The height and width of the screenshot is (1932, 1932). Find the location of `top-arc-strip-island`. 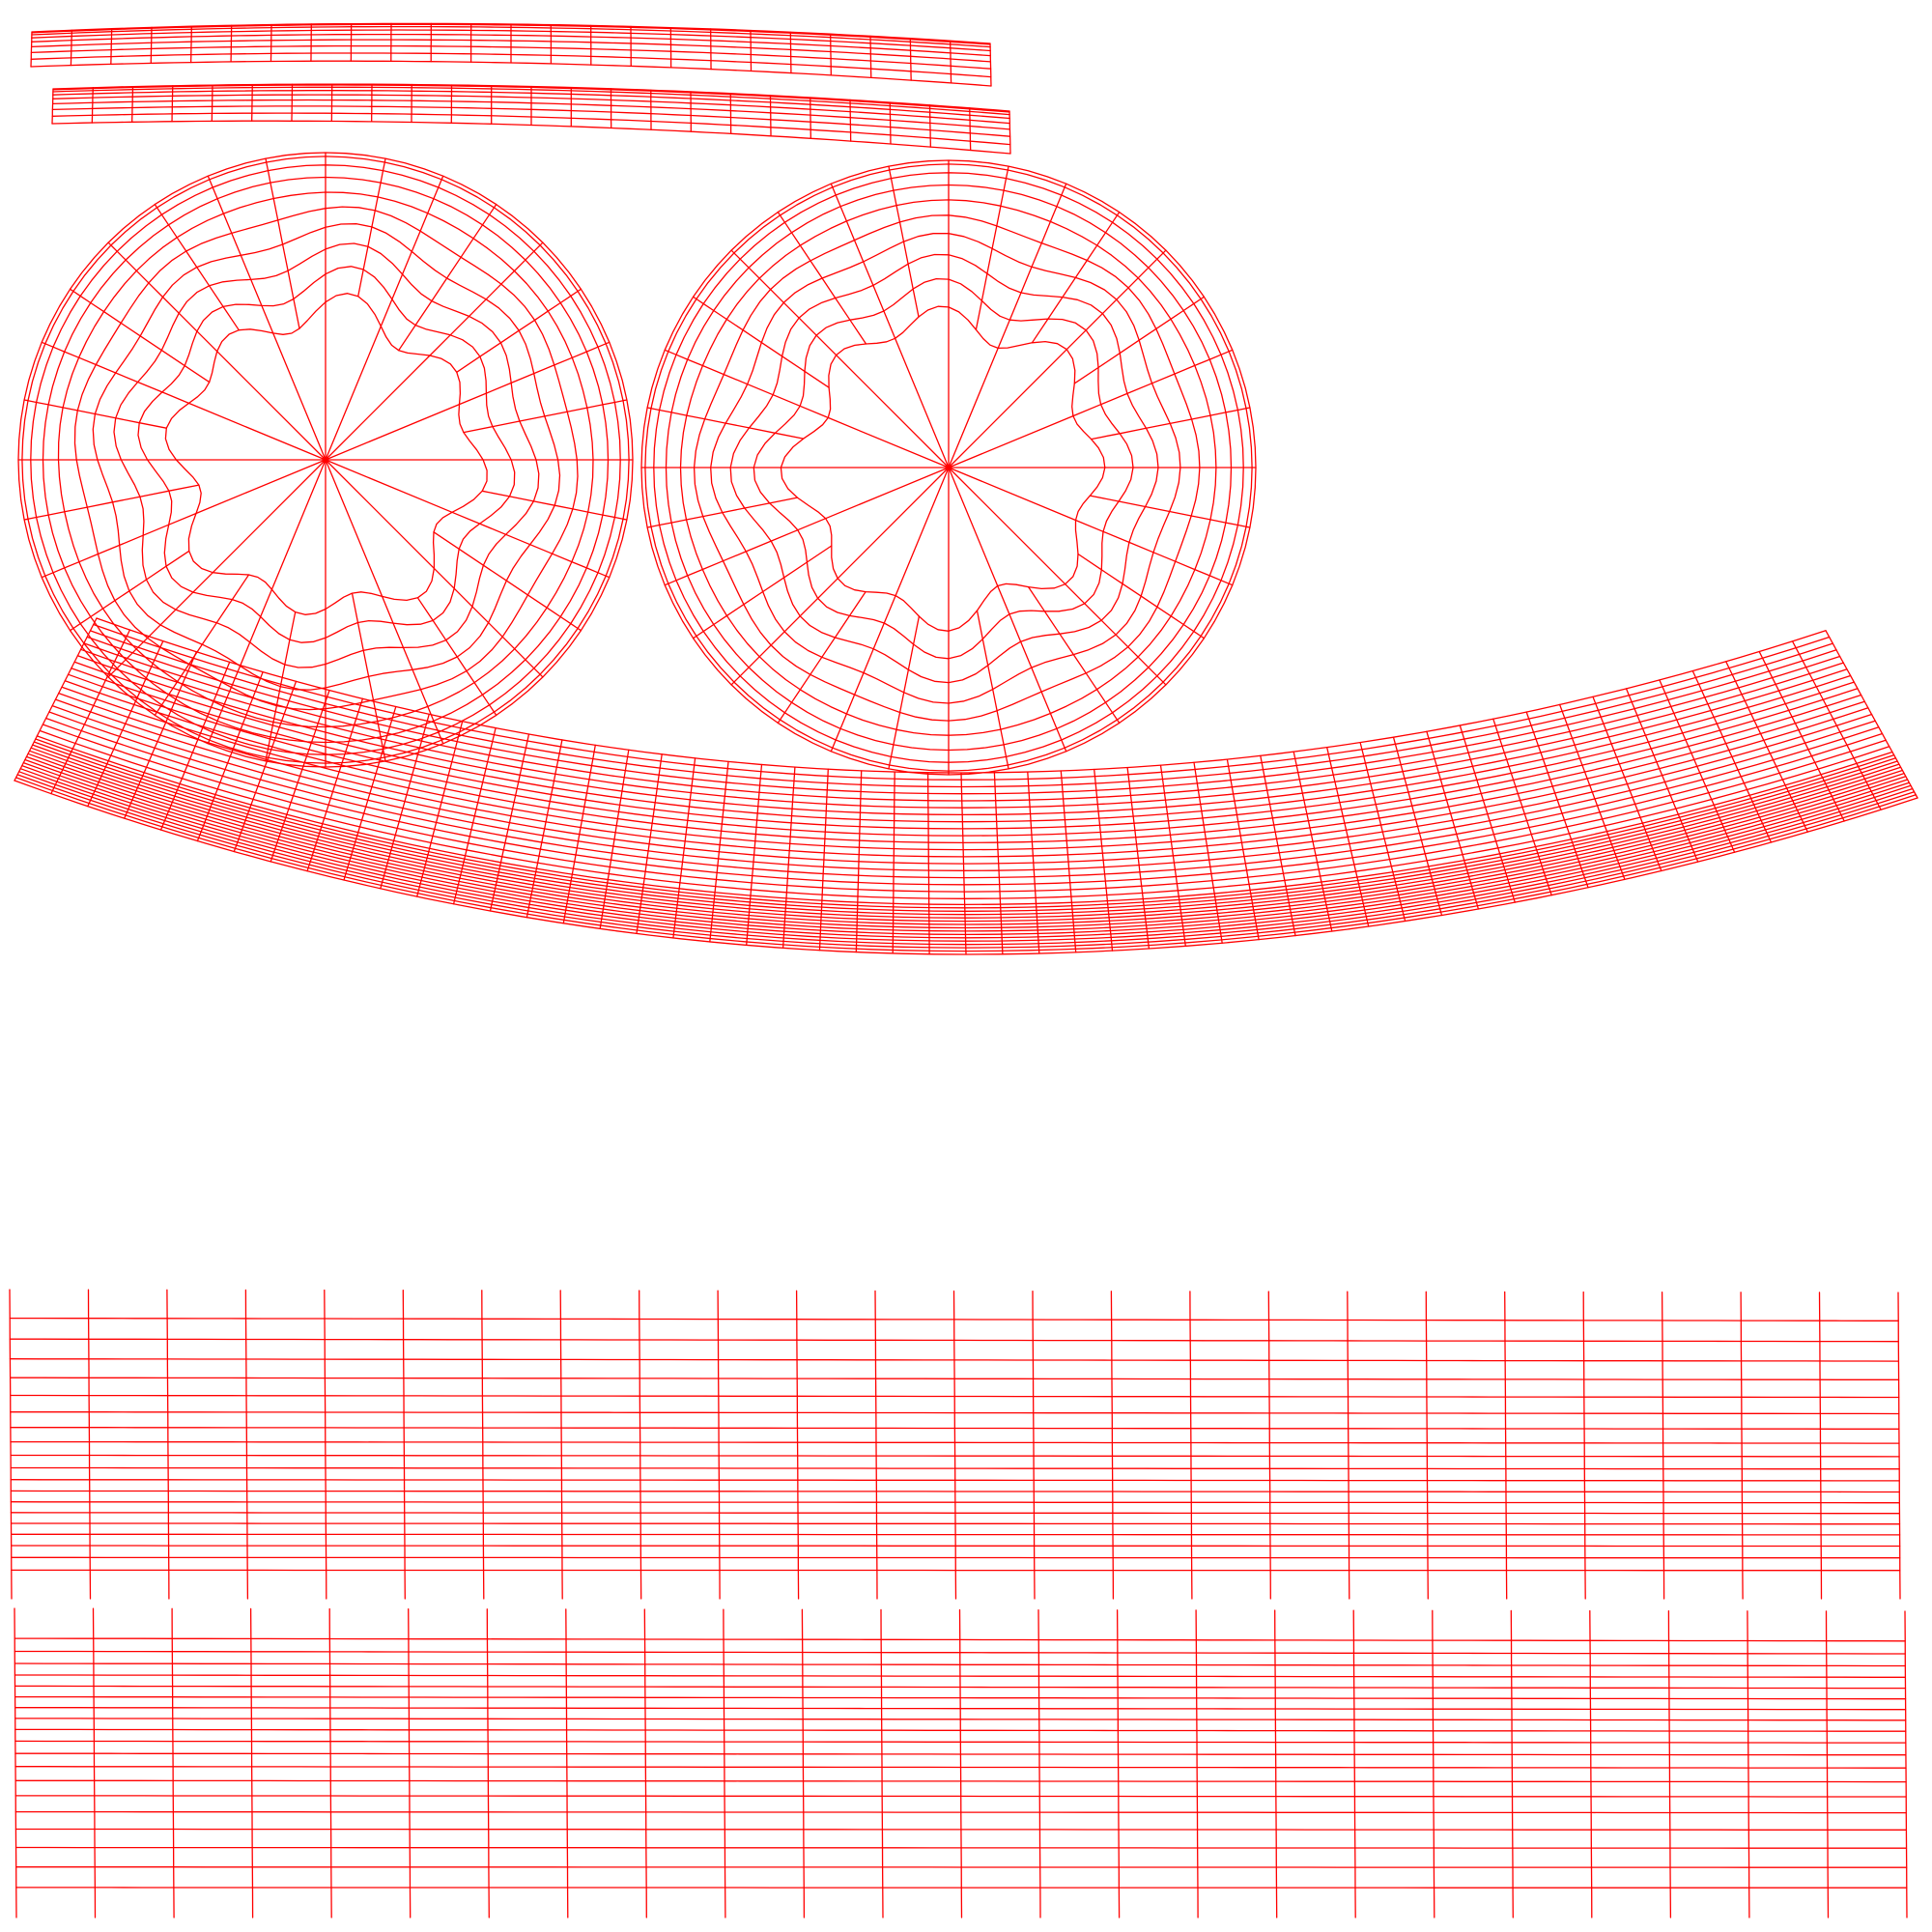

top-arc-strip-island is located at coordinates (511, 54).